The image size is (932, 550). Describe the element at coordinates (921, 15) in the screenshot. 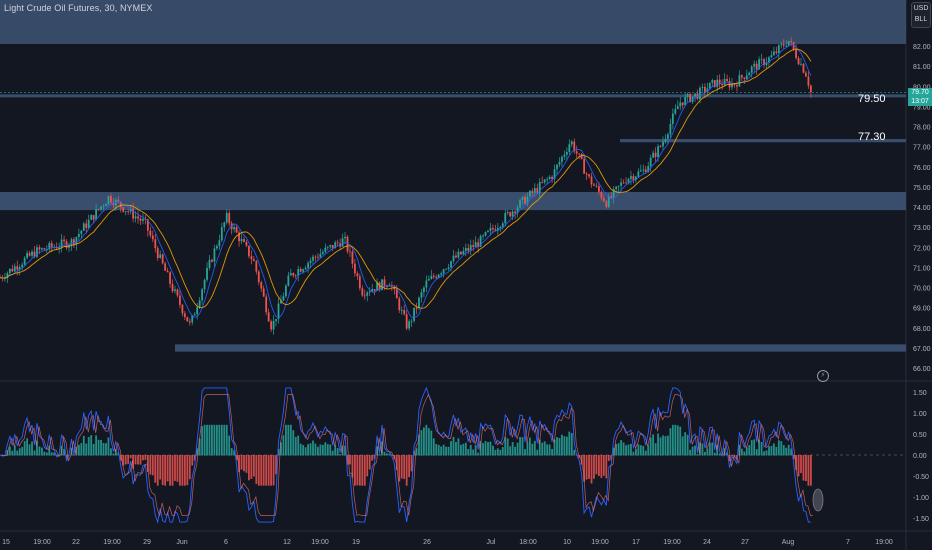

I see `currency-unit-badge: USD BLL` at that location.